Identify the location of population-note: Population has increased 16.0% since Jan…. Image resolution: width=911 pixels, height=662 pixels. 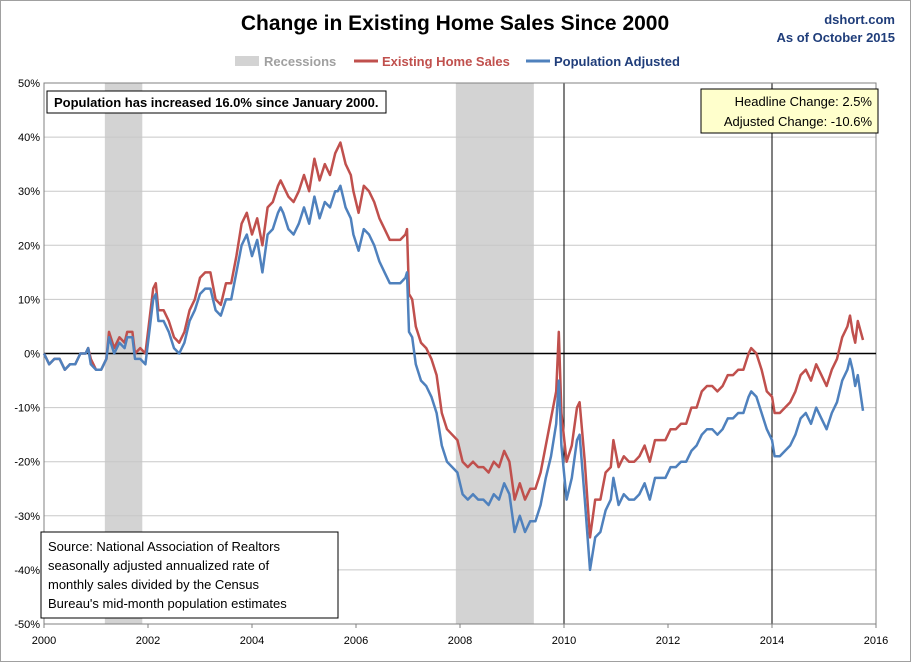
(216, 102).